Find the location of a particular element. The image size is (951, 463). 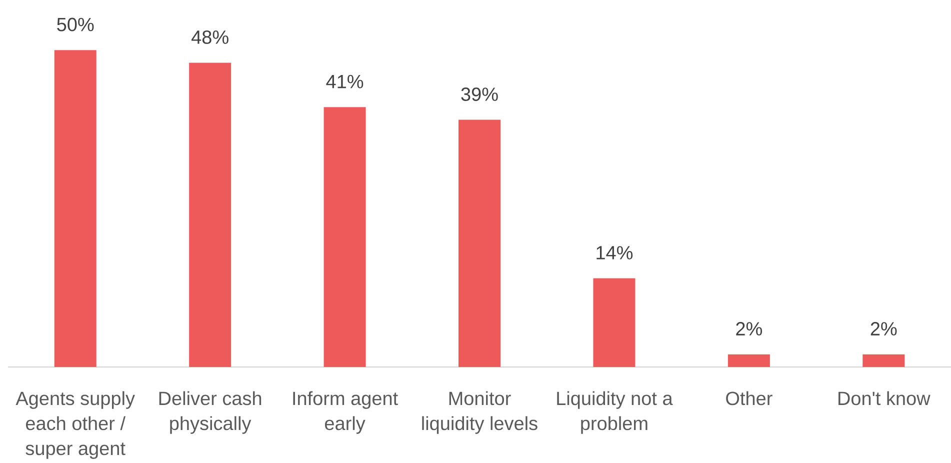

x-tick-label: Liquidity not a problem is located at coordinates (615, 412).